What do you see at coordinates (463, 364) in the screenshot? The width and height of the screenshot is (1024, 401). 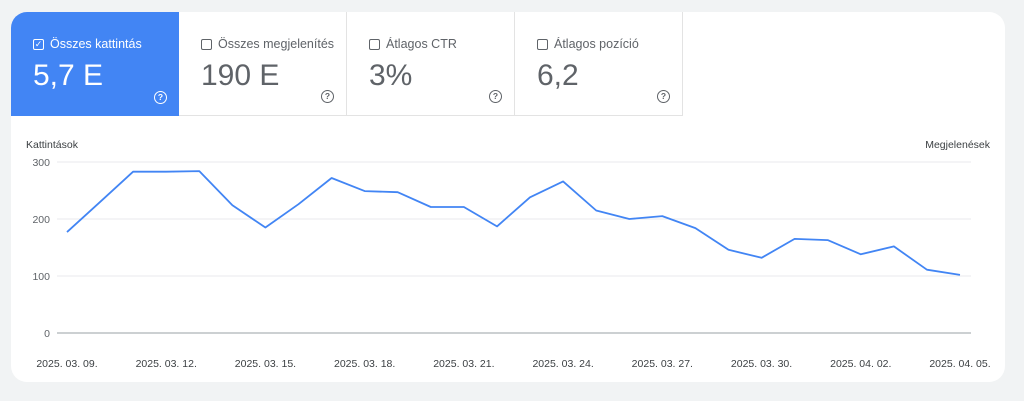 I see `x-tick-label: 2025. 03. 21.` at bounding box center [463, 364].